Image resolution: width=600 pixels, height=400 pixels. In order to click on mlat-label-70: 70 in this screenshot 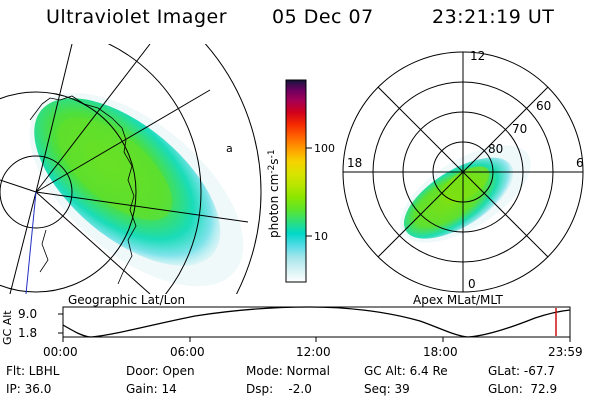, I will do `click(519, 129)`.